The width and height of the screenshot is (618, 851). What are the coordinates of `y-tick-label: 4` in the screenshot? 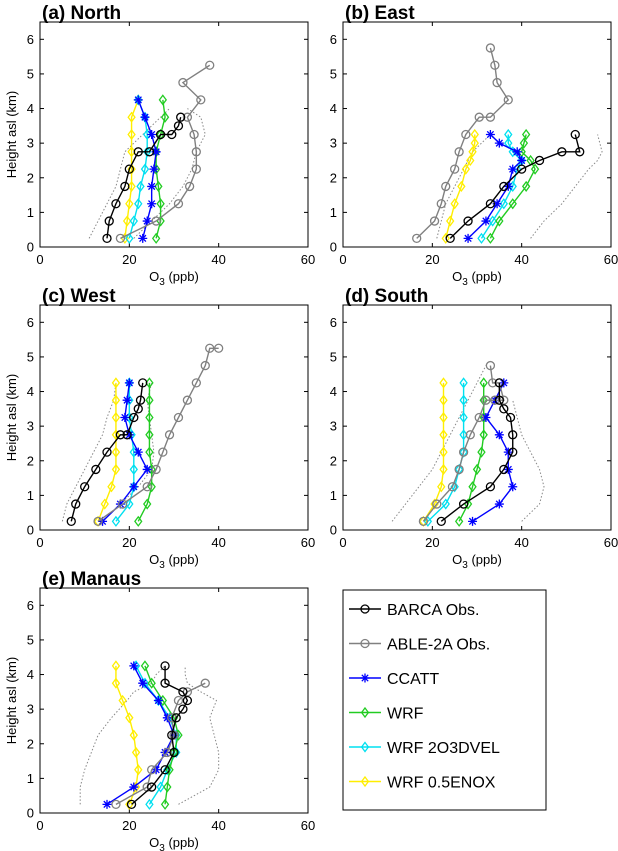 It's located at (333, 108).